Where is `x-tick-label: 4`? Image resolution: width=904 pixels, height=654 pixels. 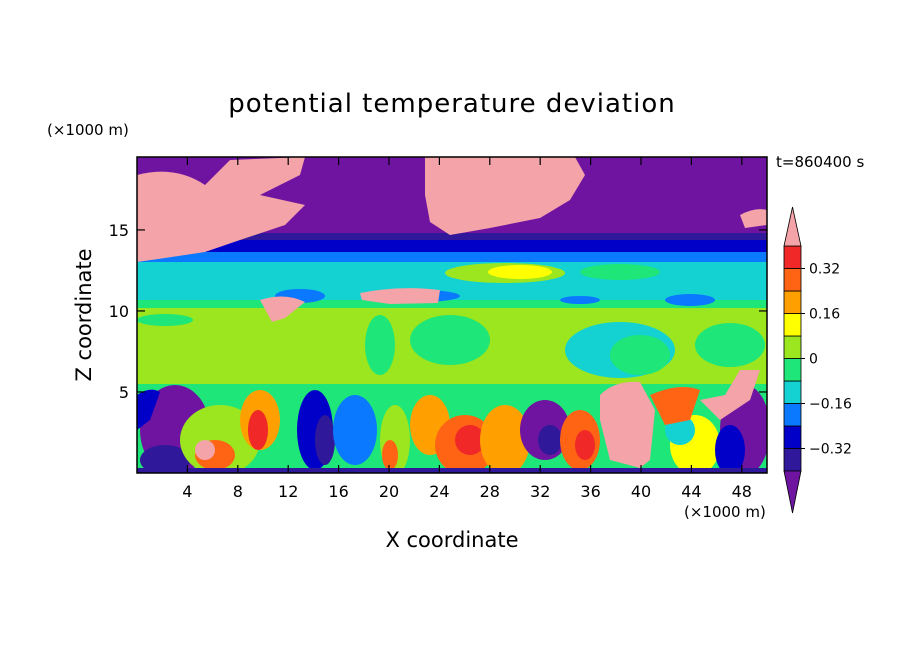 x-tick-label: 4 is located at coordinates (187, 491).